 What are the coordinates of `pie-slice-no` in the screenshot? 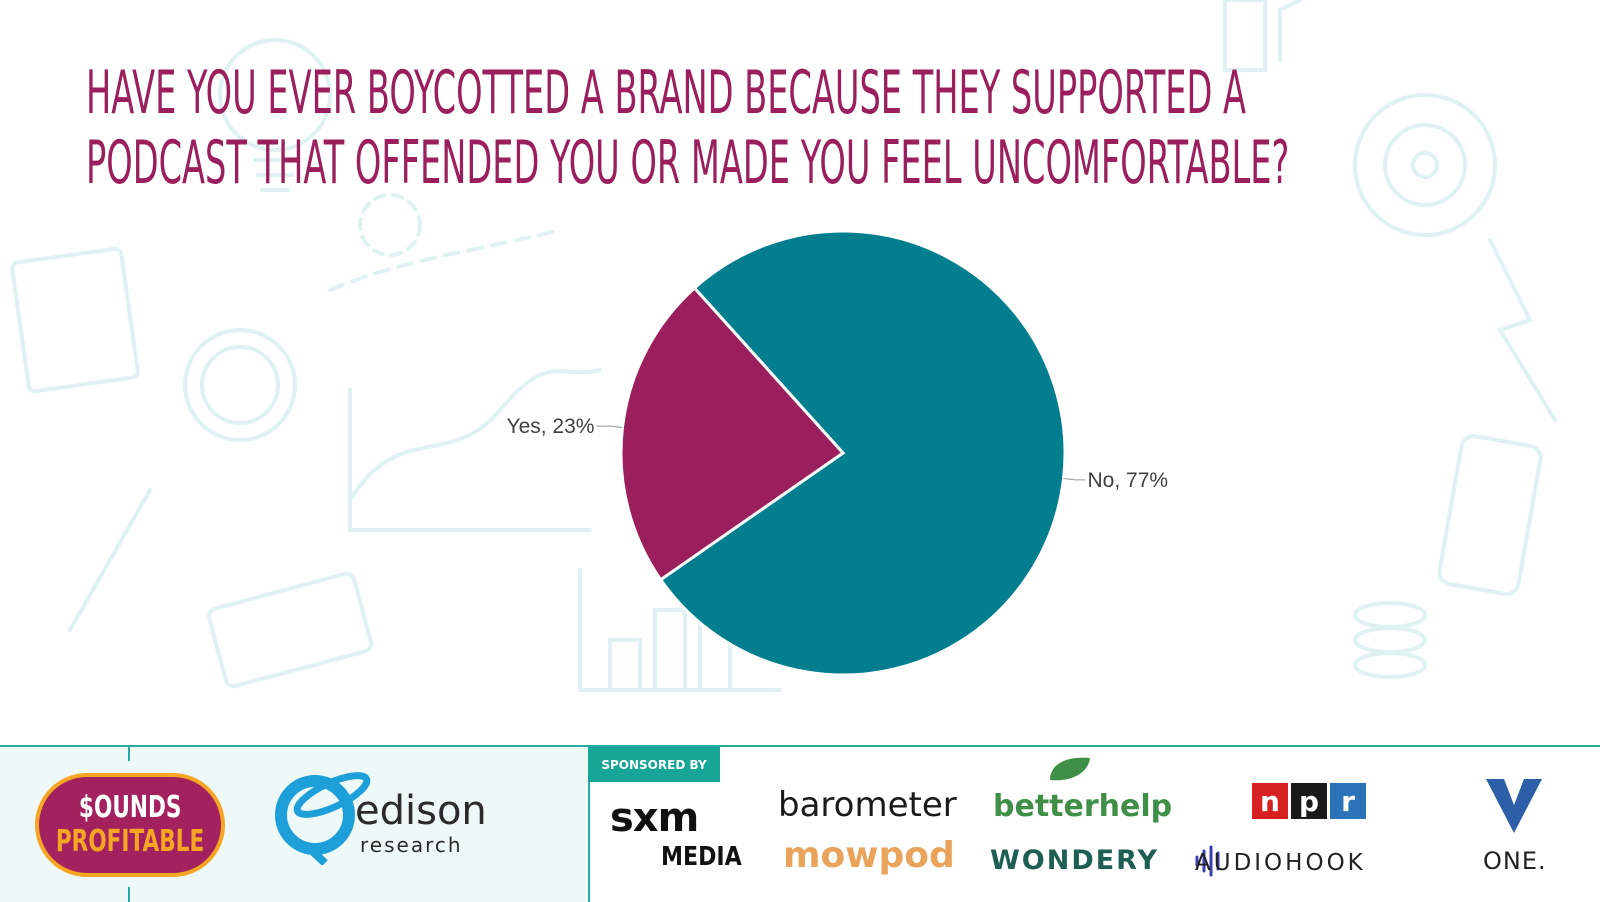 It's located at (862, 453).